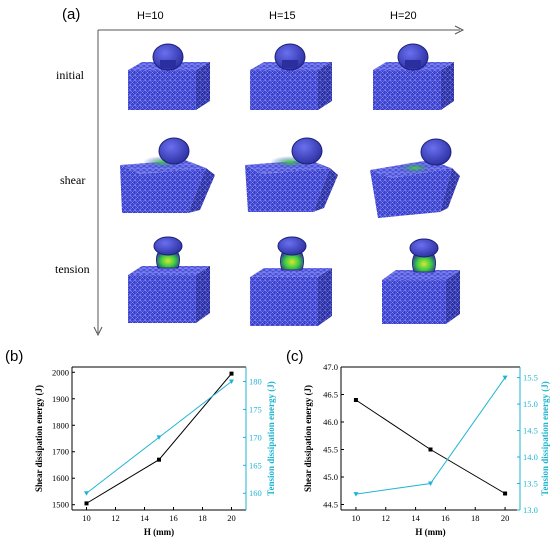  What do you see at coordinates (330, 505) in the screenshot?
I see `y-tick-label: 44.5` at bounding box center [330, 505].